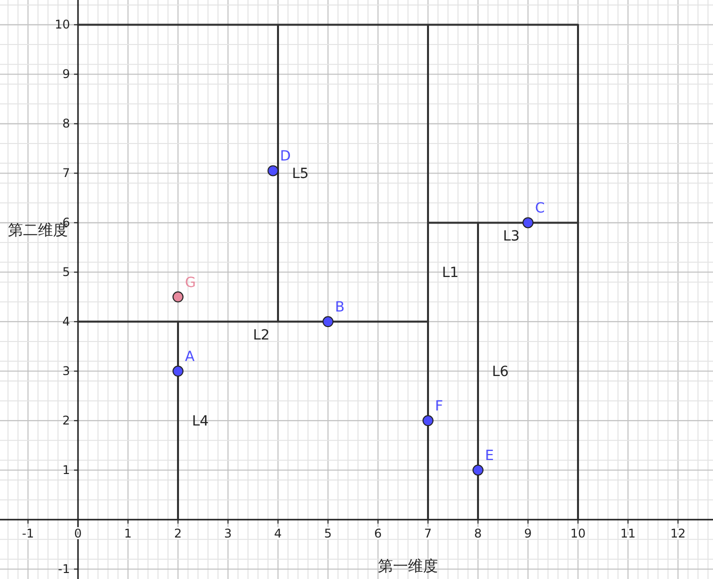 The width and height of the screenshot is (713, 579). What do you see at coordinates (328, 533) in the screenshot?
I see `x-tick-label: 5` at bounding box center [328, 533].